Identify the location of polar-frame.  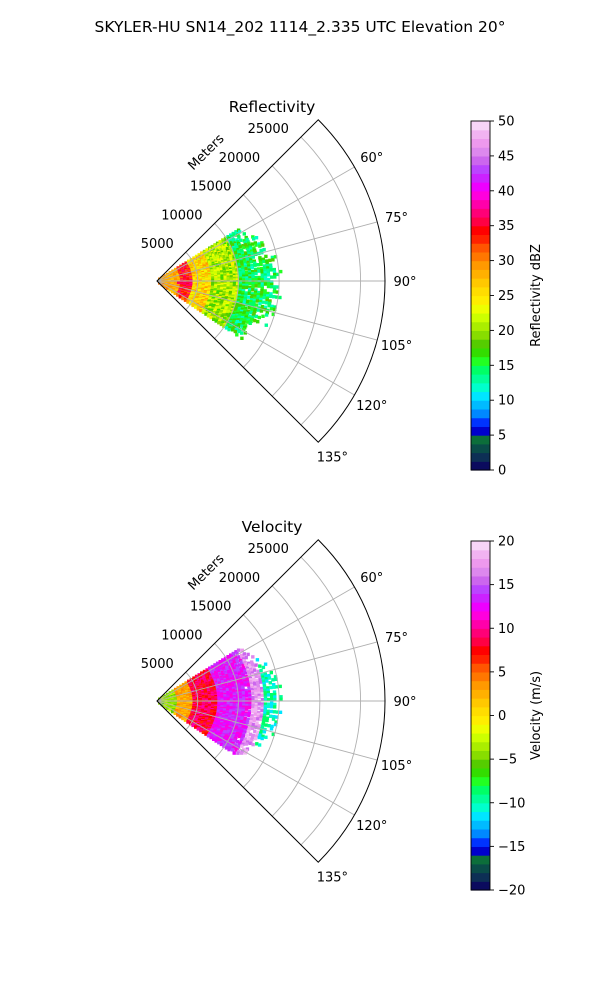
(271, 701).